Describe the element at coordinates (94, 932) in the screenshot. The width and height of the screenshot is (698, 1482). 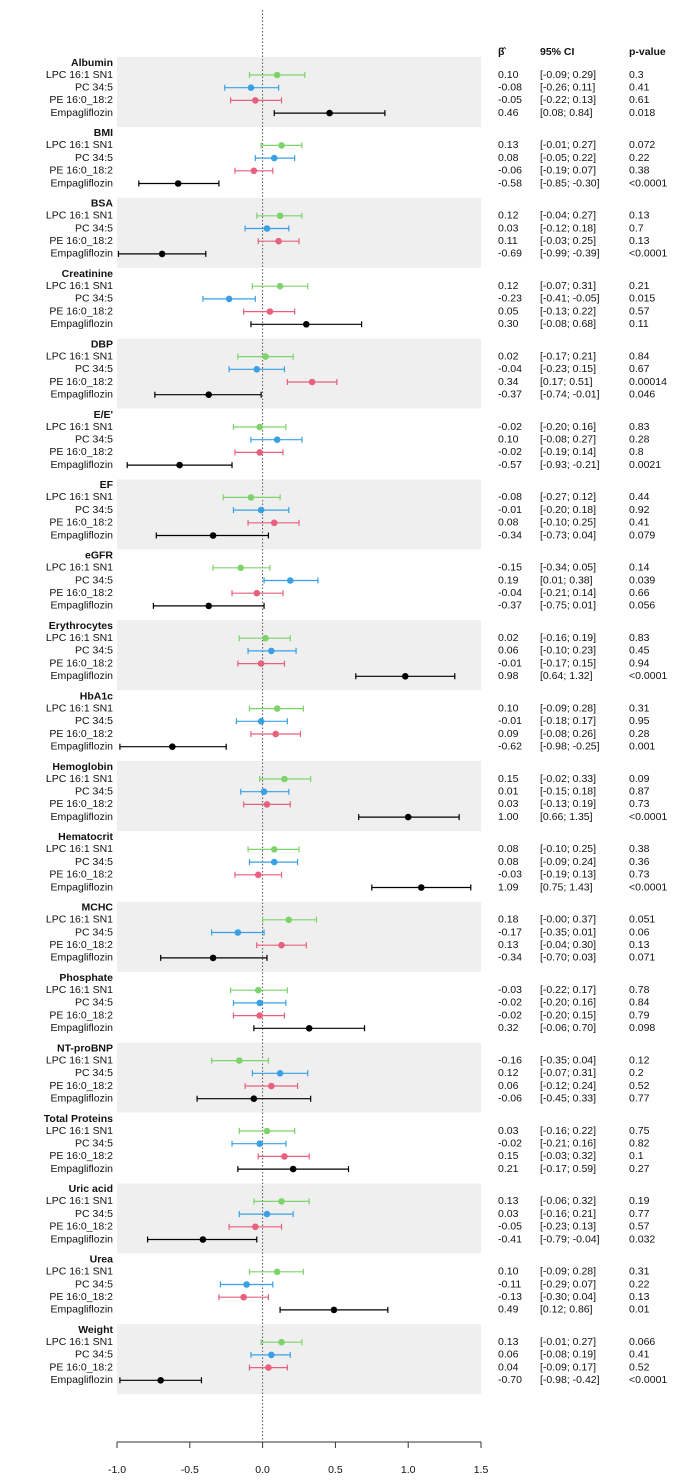
I see `row-label: PC 34:5` at that location.